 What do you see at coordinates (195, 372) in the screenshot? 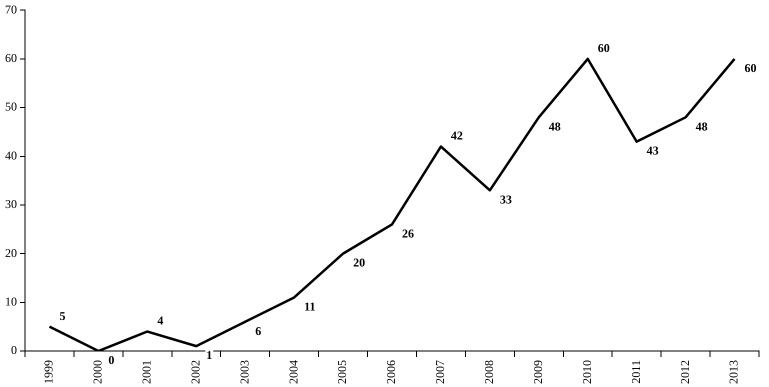
I see `x-tick-label: 2002` at bounding box center [195, 372].